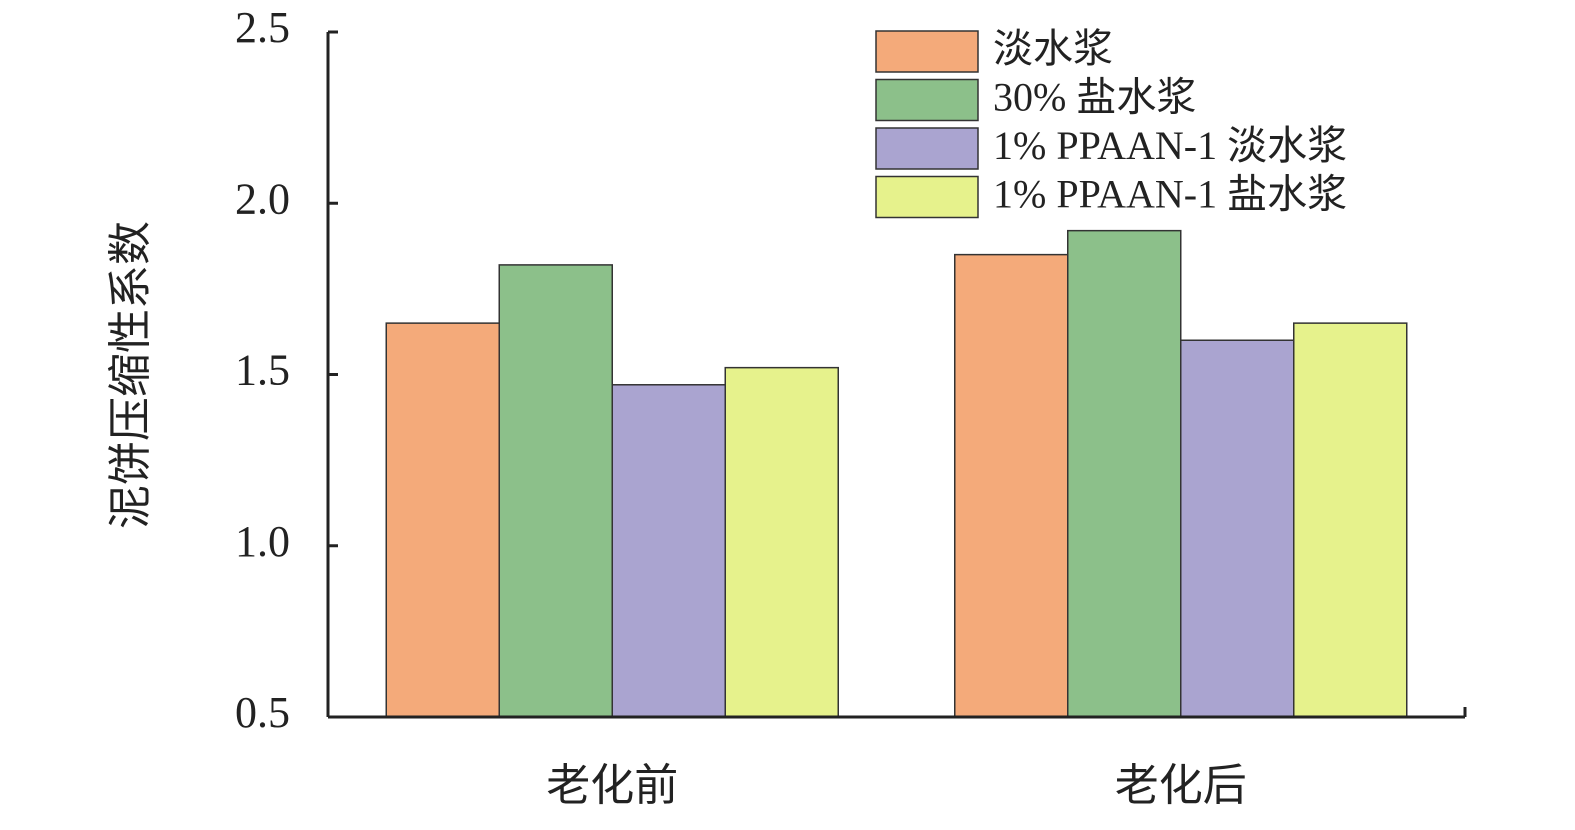  What do you see at coordinates (1170, 145) in the screenshot?
I see `legend-label: 1% PPAAN-1 淡水浆` at bounding box center [1170, 145].